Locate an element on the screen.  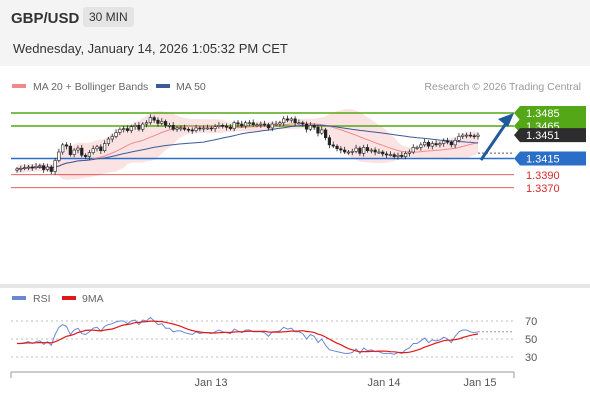
rsi-tick-50: 50 is located at coordinates (531, 340).